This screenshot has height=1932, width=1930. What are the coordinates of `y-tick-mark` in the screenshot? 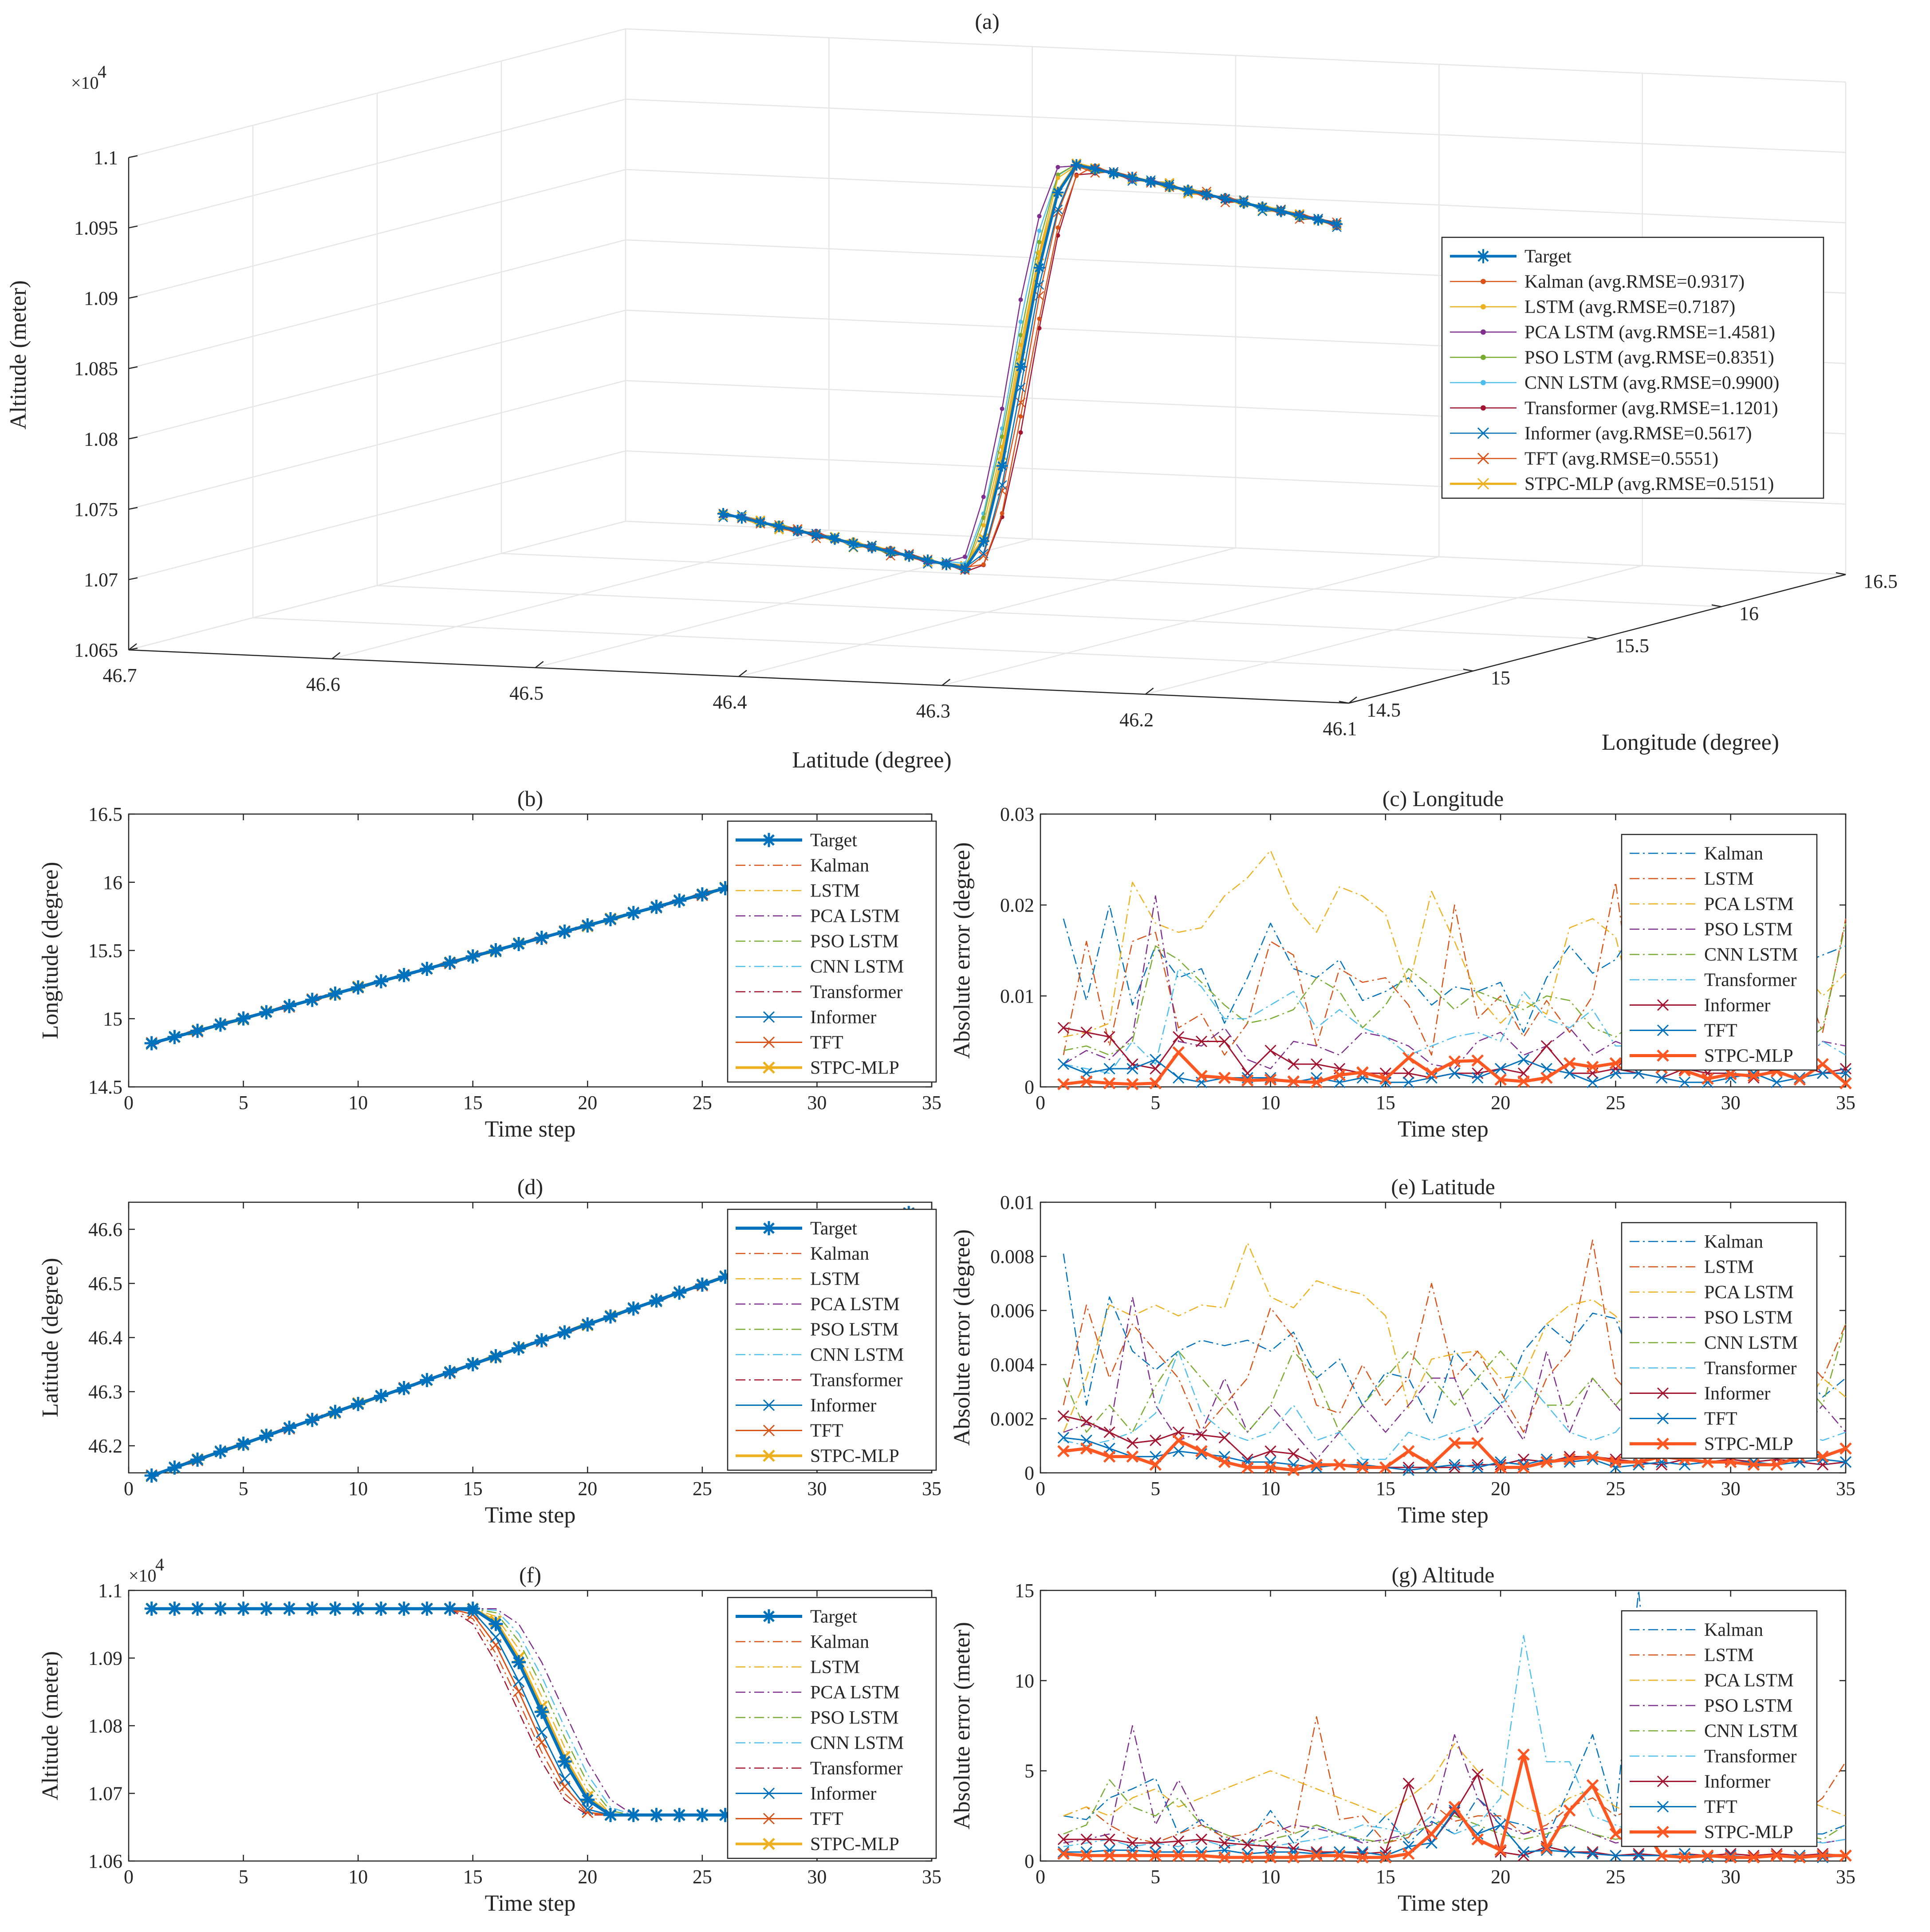 It's located at (1592, 638).